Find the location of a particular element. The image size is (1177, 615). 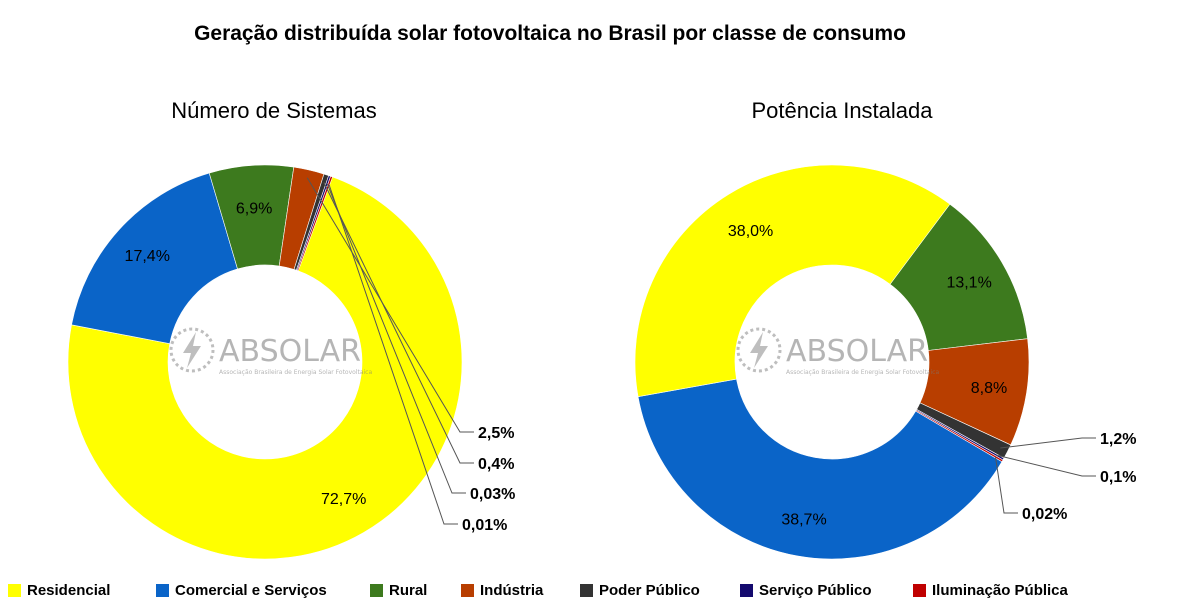

legend-item-rural: Rural is located at coordinates (398, 590).